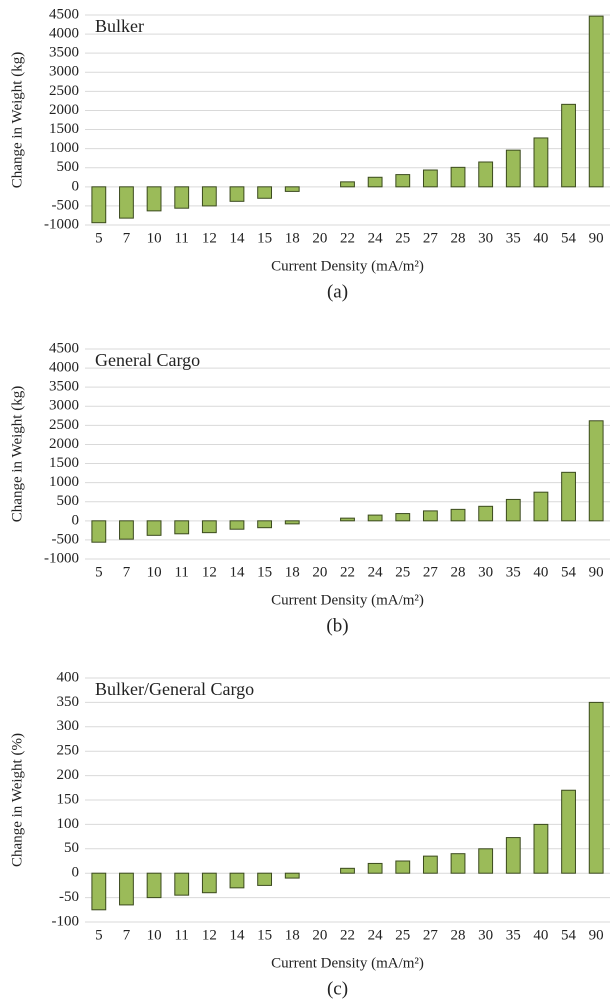  What do you see at coordinates (347, 963) in the screenshot?
I see `x-axis-label: Current Density (mA/m²)` at bounding box center [347, 963].